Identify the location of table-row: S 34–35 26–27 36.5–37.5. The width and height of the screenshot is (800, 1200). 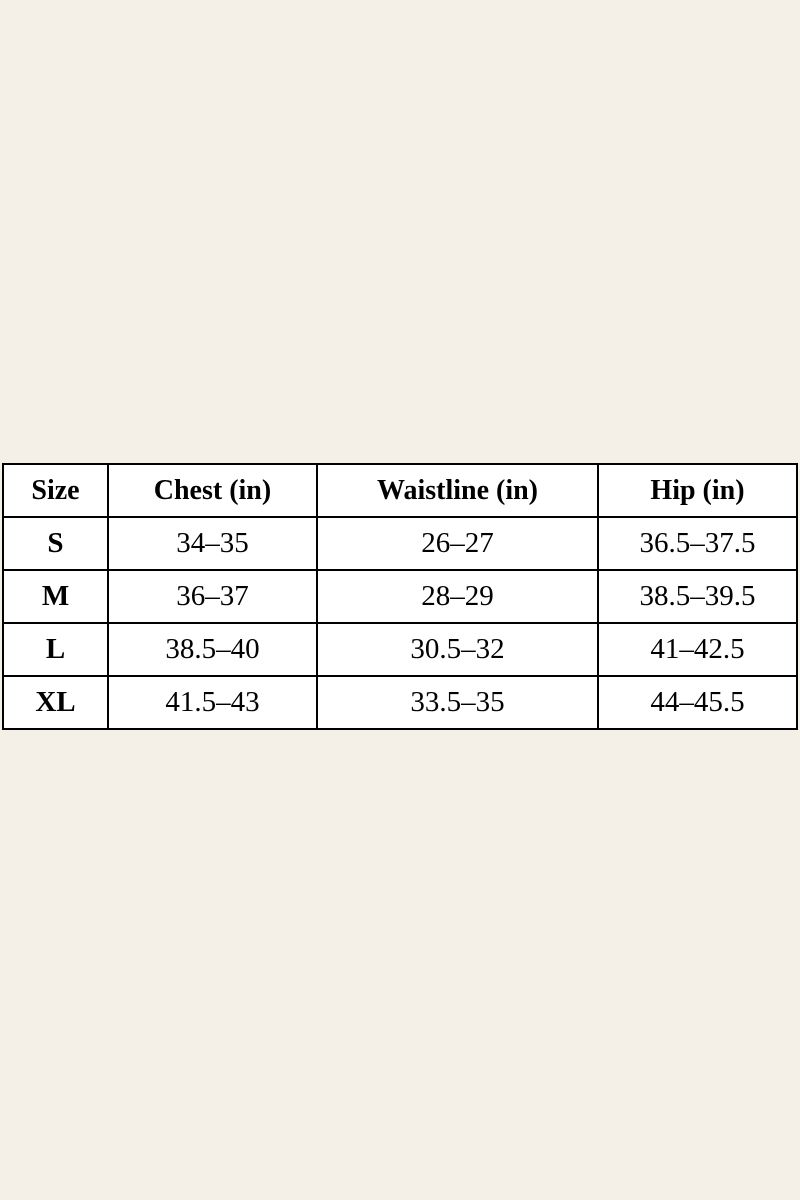
(400, 543).